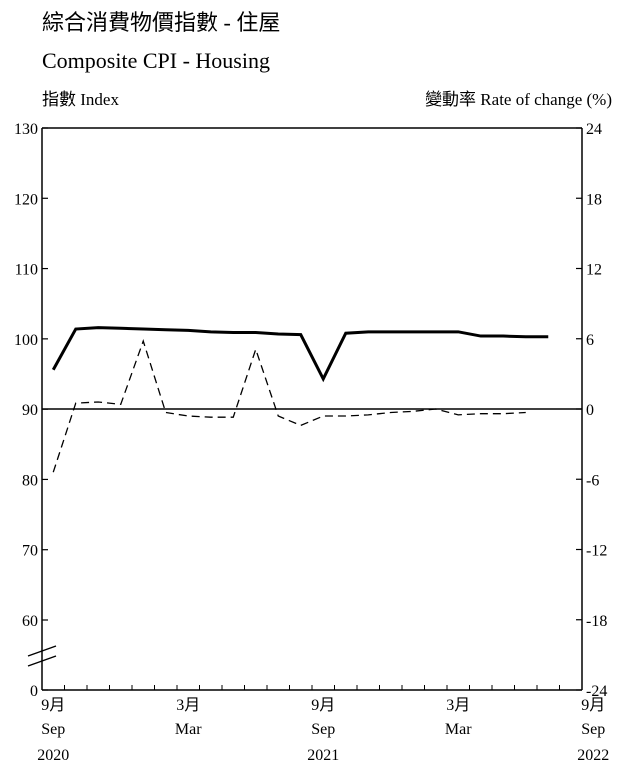  Describe the element at coordinates (161, 22) in the screenshot. I see `chart-title-chinese: 綜合消費物價指數 - 住屋` at that location.